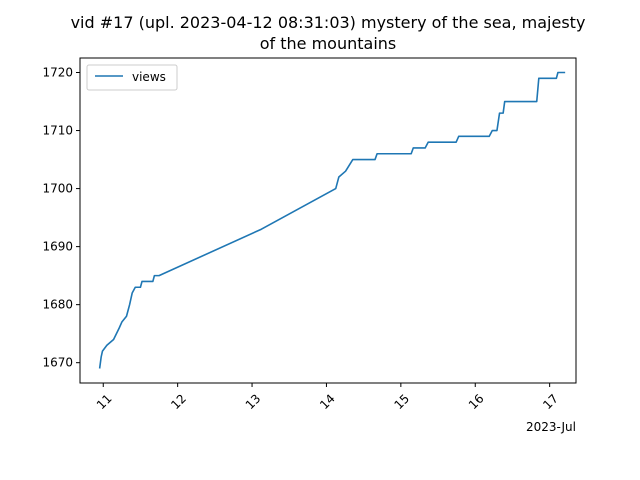  What do you see at coordinates (57, 247) in the screenshot?
I see `y-tick-label-1690: 1690` at bounding box center [57, 247].